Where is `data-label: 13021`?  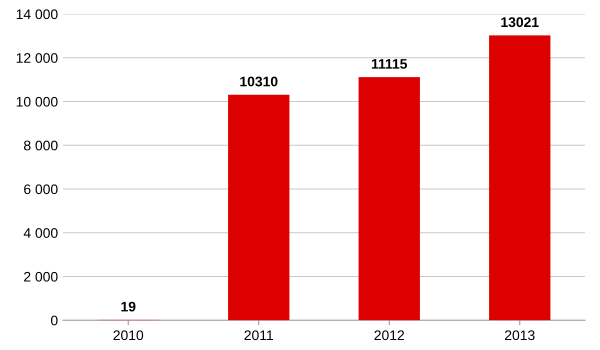 data-label: 13021 is located at coordinates (520, 22).